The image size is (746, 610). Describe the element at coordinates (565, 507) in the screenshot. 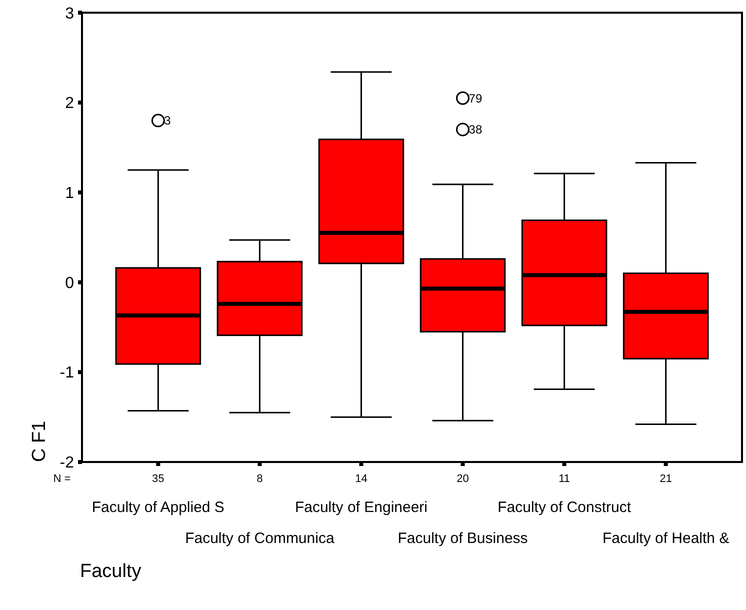

I see `x-tick-label: Faculty of Construct` at that location.